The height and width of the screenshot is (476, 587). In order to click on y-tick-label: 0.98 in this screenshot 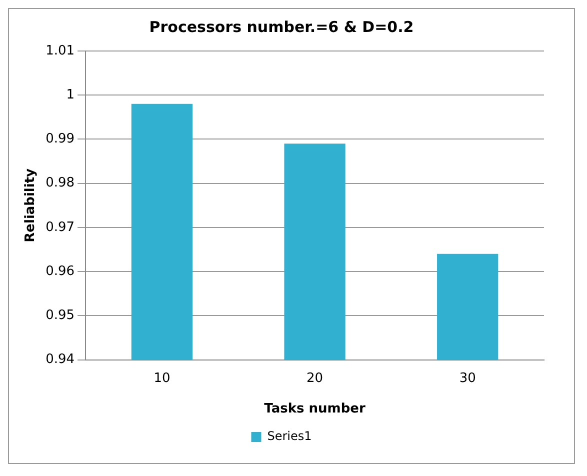, I will do `click(60, 183)`.